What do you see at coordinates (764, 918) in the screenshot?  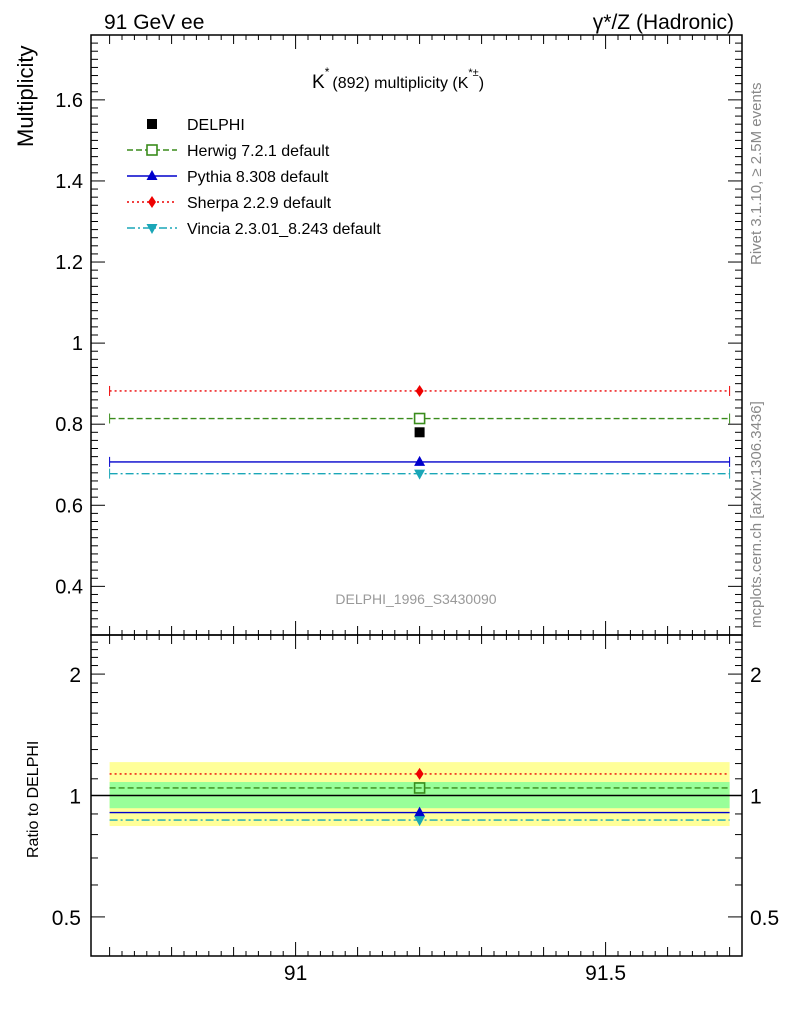 I see `ratio-y-tick-label-right: 0.5` at bounding box center [764, 918].